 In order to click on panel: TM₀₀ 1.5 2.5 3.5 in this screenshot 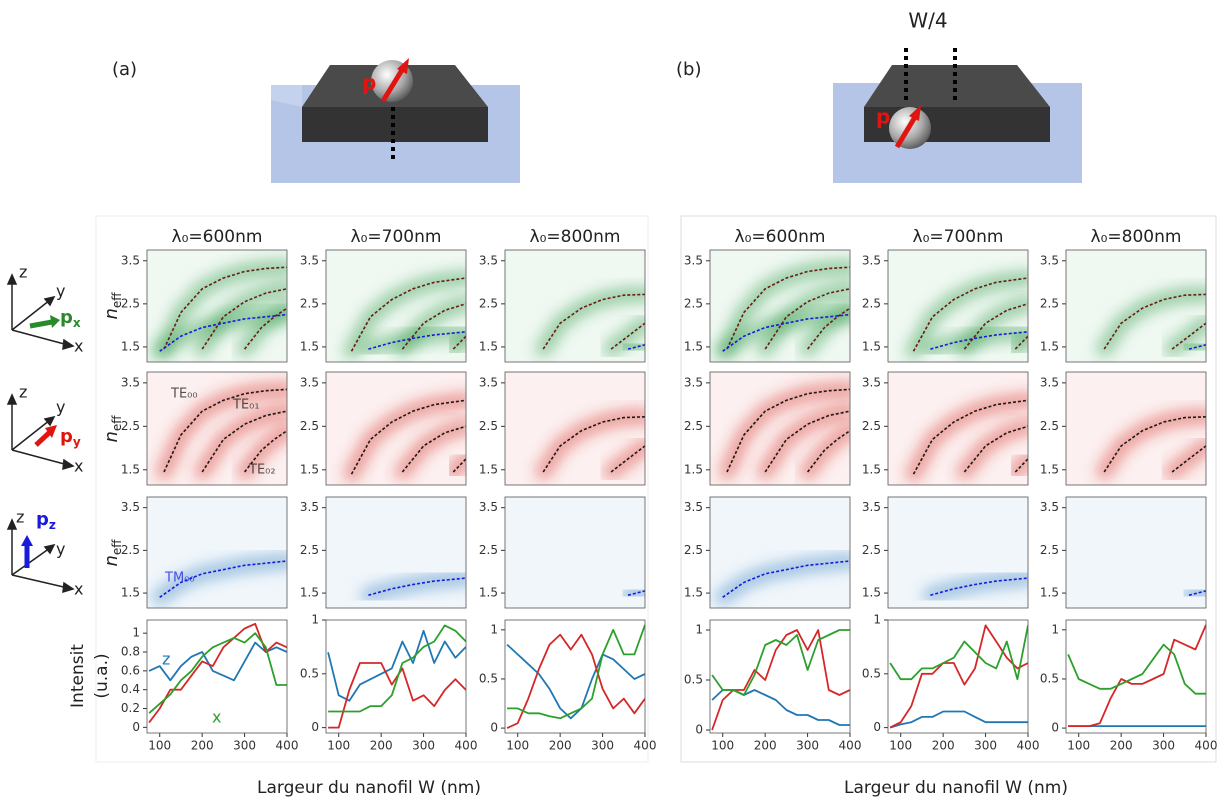, I will do `click(204, 552)`.